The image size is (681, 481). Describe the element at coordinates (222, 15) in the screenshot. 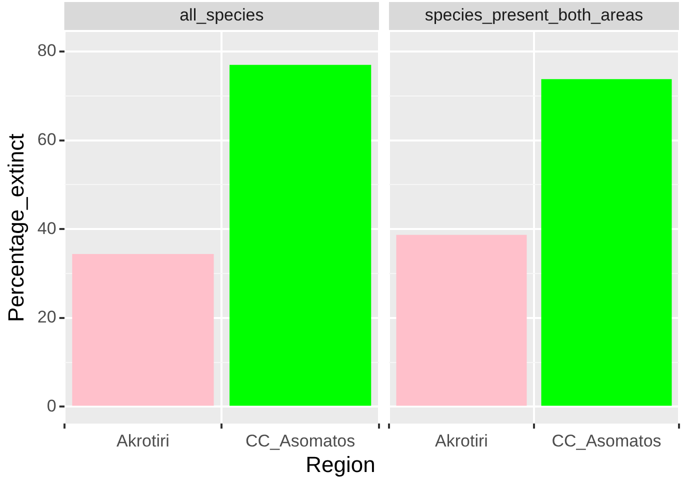

I see `chart-title: all_species` at that location.